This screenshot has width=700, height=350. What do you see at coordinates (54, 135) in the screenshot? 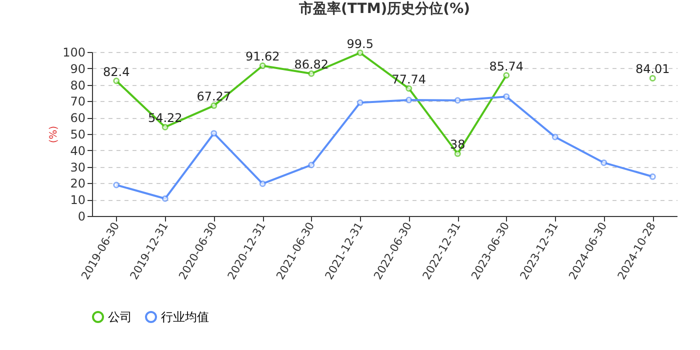
I see `y-axis-title: (%)` at bounding box center [54, 135].